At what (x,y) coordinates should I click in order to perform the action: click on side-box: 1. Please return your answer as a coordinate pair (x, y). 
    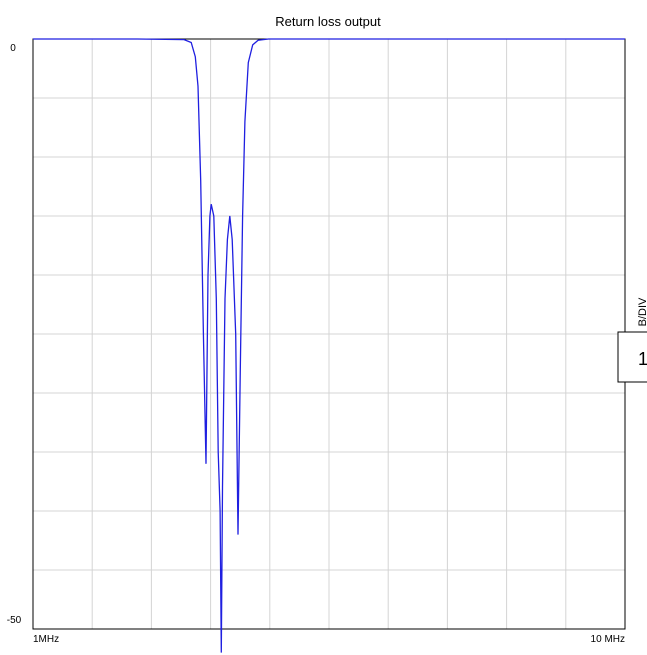
    Looking at the image, I should click on (632, 357).